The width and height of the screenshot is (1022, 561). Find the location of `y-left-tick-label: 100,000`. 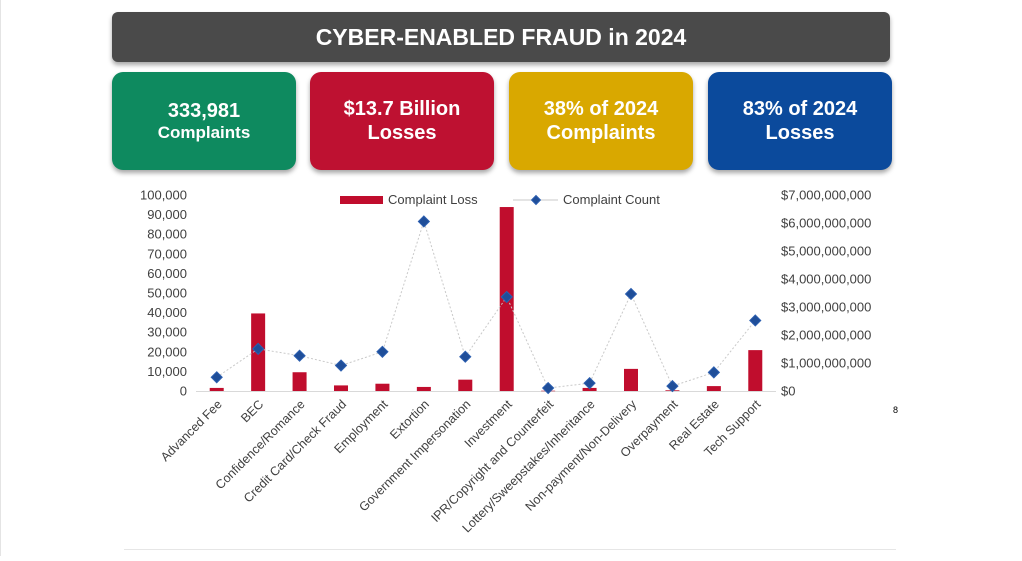

y-left-tick-label: 100,000 is located at coordinates (163, 195).